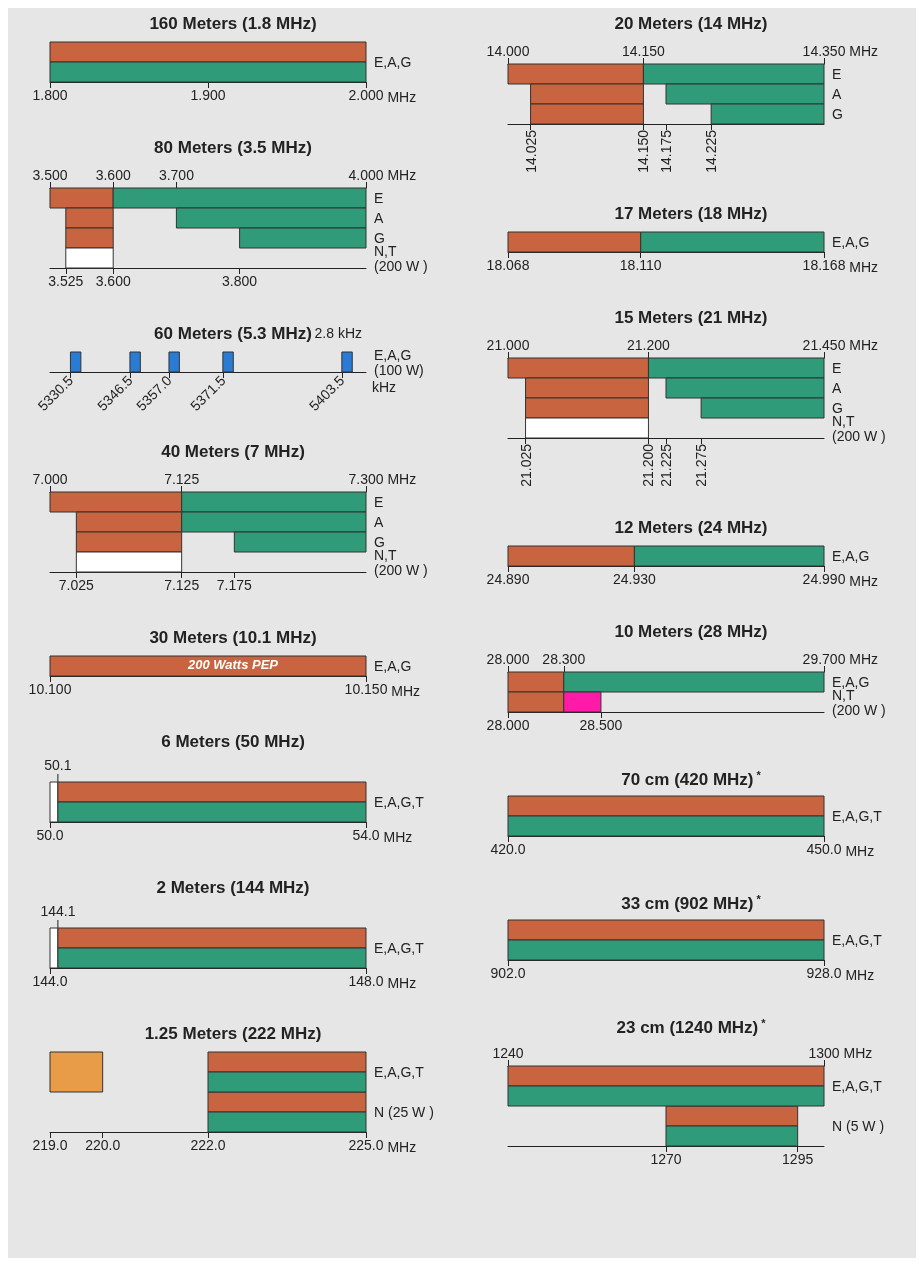 The width and height of the screenshot is (924, 1270). I want to click on chart-title: 10 Meters (28 MHz), so click(691, 631).